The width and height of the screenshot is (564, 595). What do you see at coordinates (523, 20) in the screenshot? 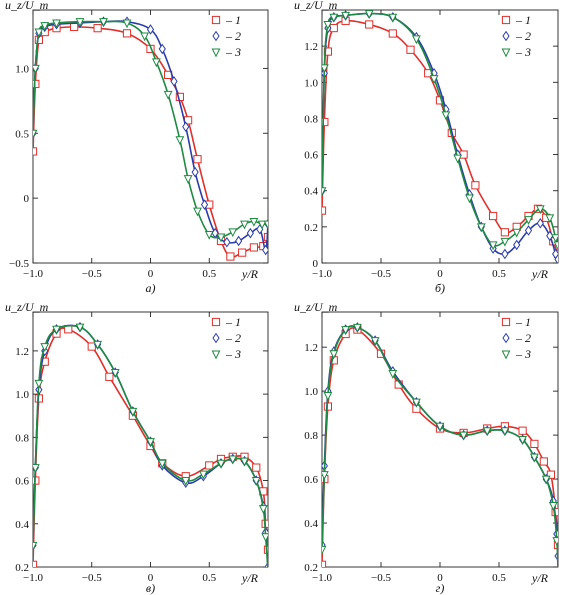
I see `legend-label: – 1` at bounding box center [523, 20].